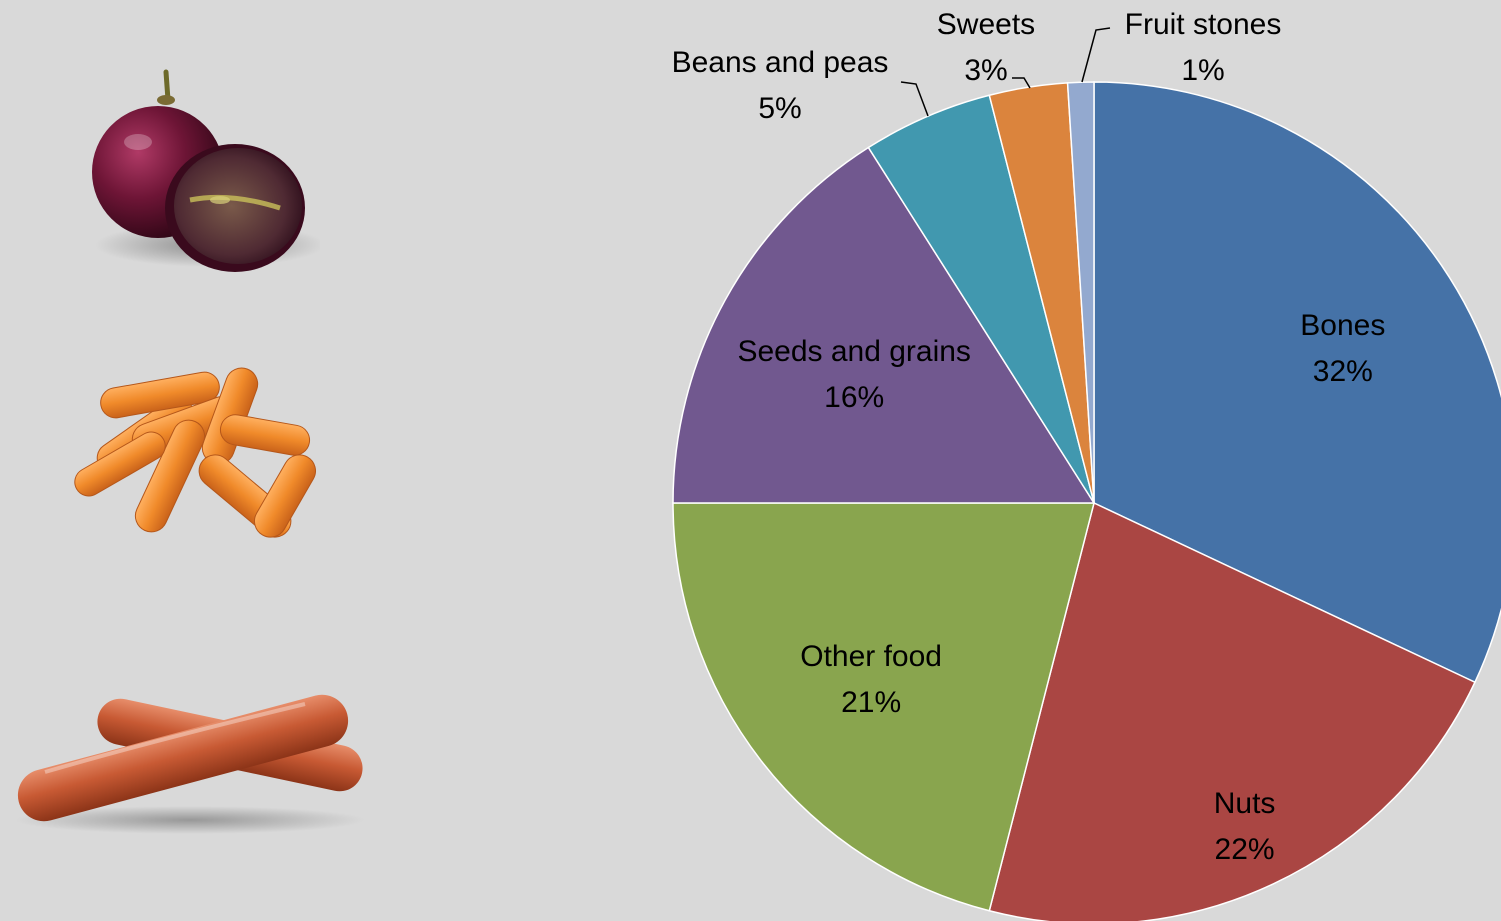 The image size is (1501, 921). Describe the element at coordinates (190, 764) in the screenshot. I see `sausages-image` at that location.